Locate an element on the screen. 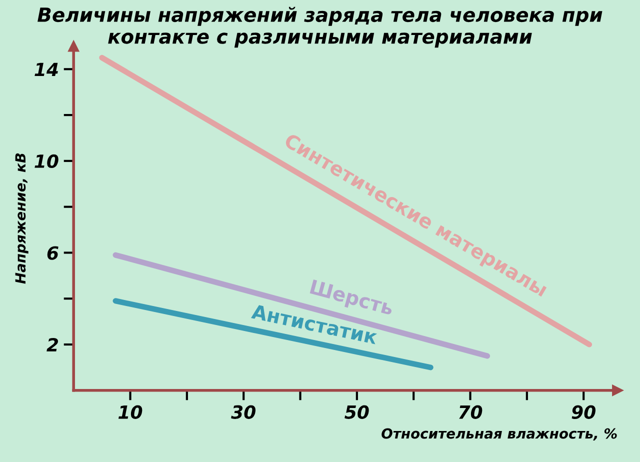 Image resolution: width=640 pixels, height=462 pixels. y-axis-title: Напряжение, кВ is located at coordinates (21, 218).